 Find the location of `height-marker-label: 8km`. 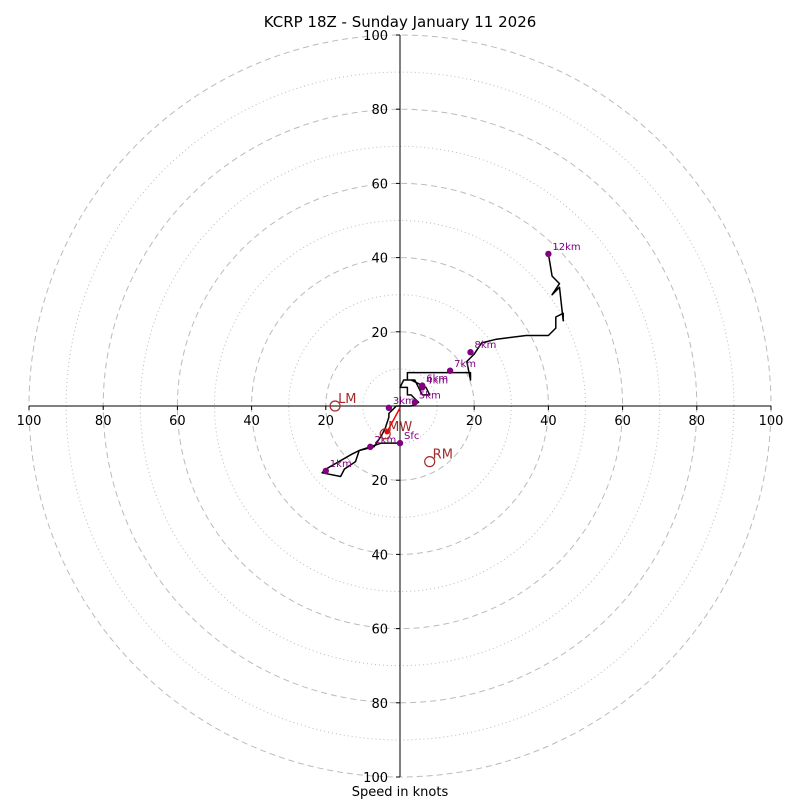

height-marker-label: 8km is located at coordinates (485, 345).